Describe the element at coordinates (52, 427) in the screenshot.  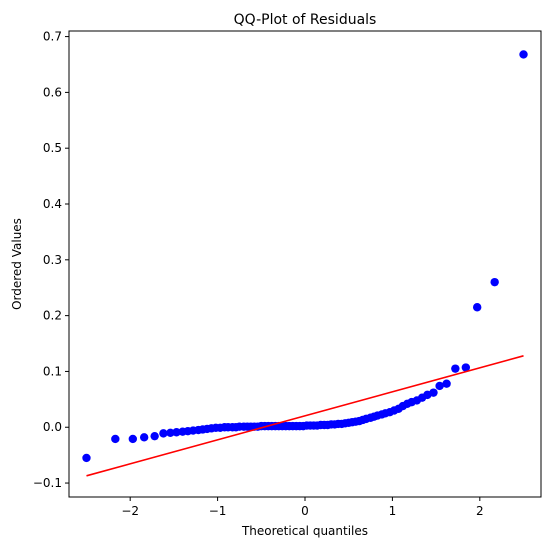
I see `y-tick-label: 0.0` at that location.